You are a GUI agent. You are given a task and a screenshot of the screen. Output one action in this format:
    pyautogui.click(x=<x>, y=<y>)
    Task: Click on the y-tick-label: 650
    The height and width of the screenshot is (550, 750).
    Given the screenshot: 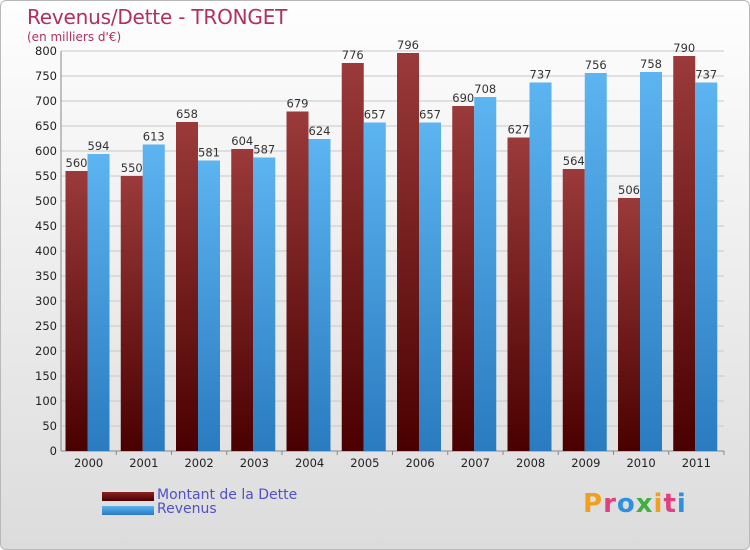 What is the action you would take?
    pyautogui.click(x=46, y=126)
    